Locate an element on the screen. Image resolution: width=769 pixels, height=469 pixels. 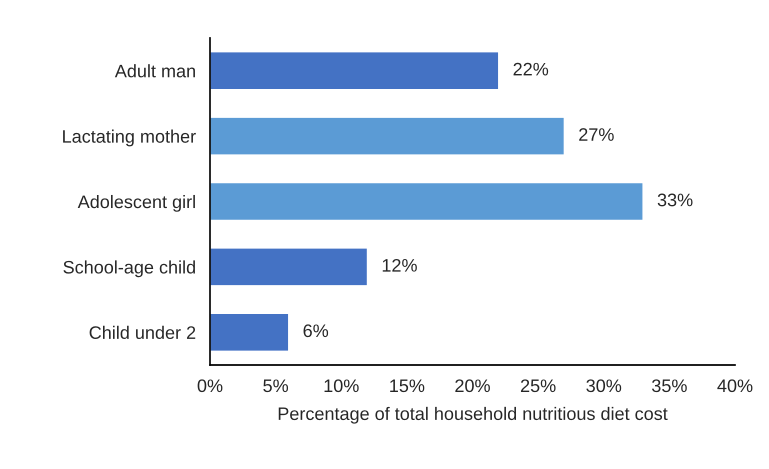
x-tick-label: 20% is located at coordinates (472, 385).